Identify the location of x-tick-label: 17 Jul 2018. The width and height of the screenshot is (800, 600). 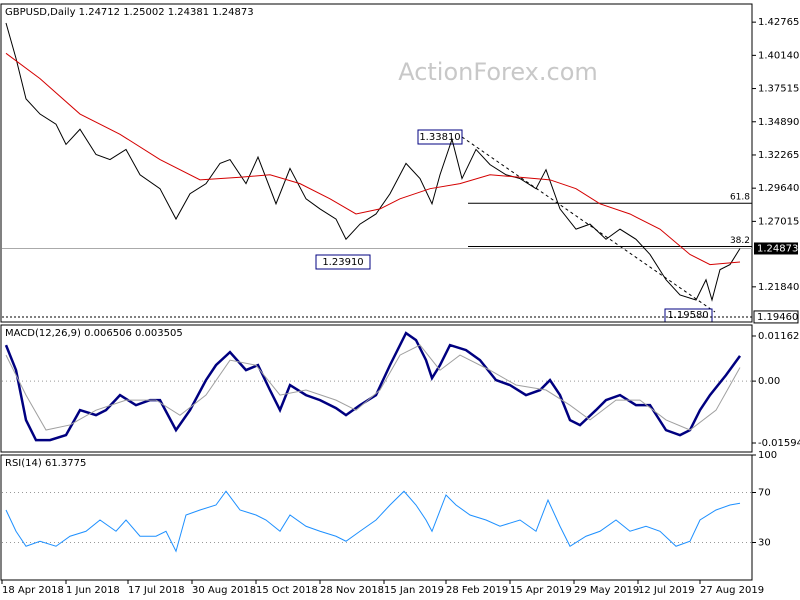
(156, 590).